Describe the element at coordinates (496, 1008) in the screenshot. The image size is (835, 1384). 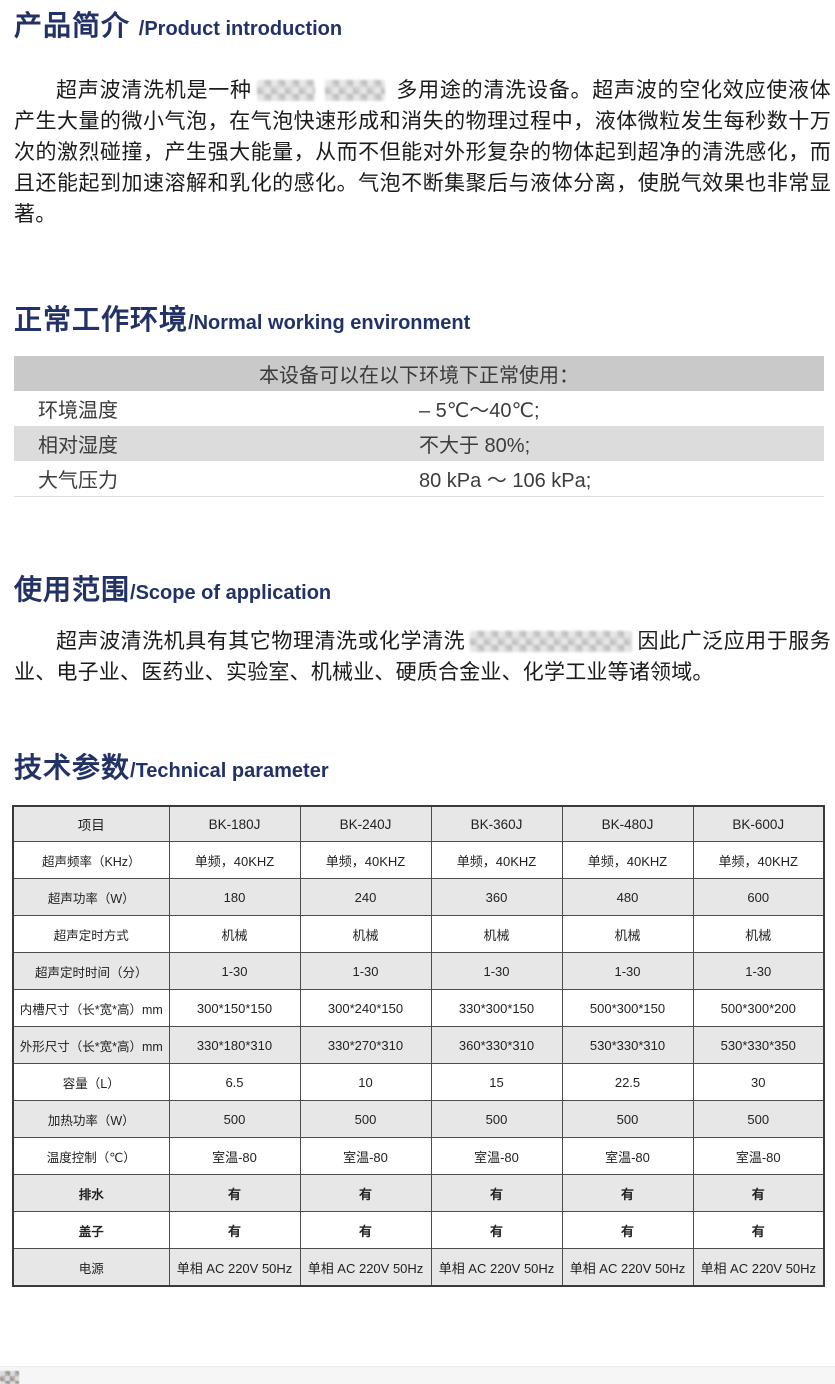
I see `tech-cell-value: 330*300*150` at that location.